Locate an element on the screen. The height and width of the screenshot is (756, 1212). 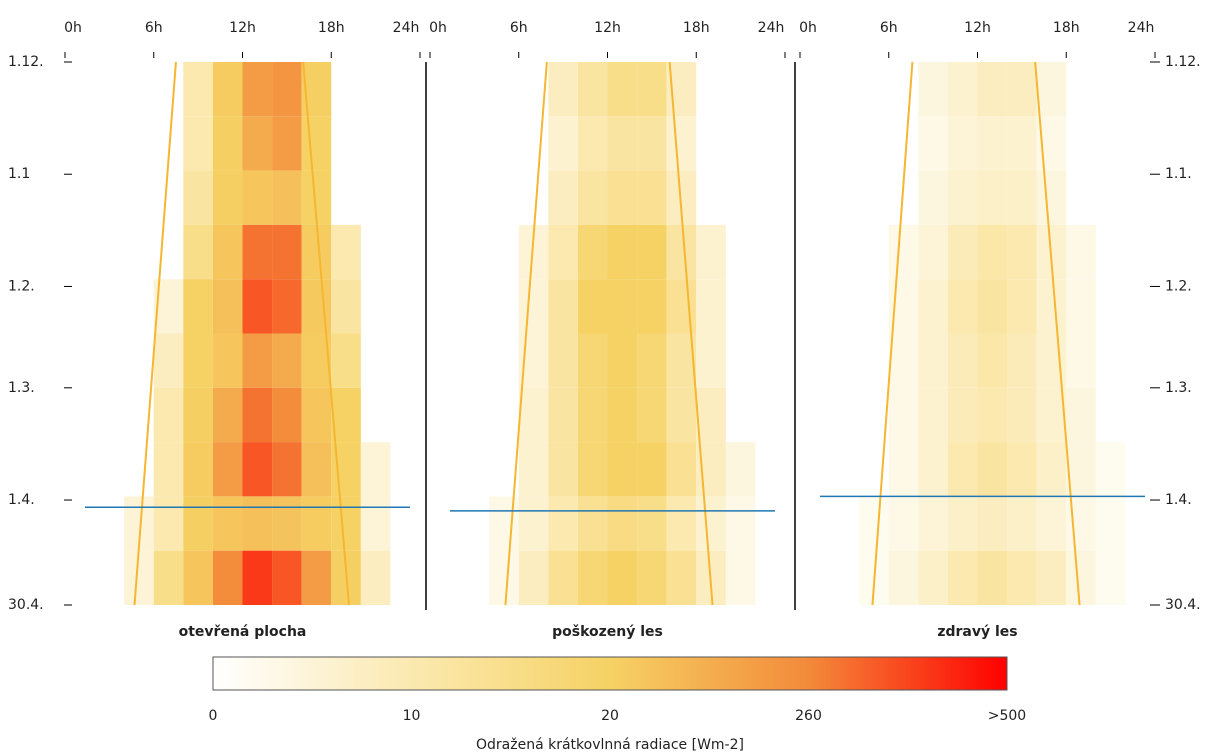
y2-tick-label: 1.2. is located at coordinates (1178, 286).